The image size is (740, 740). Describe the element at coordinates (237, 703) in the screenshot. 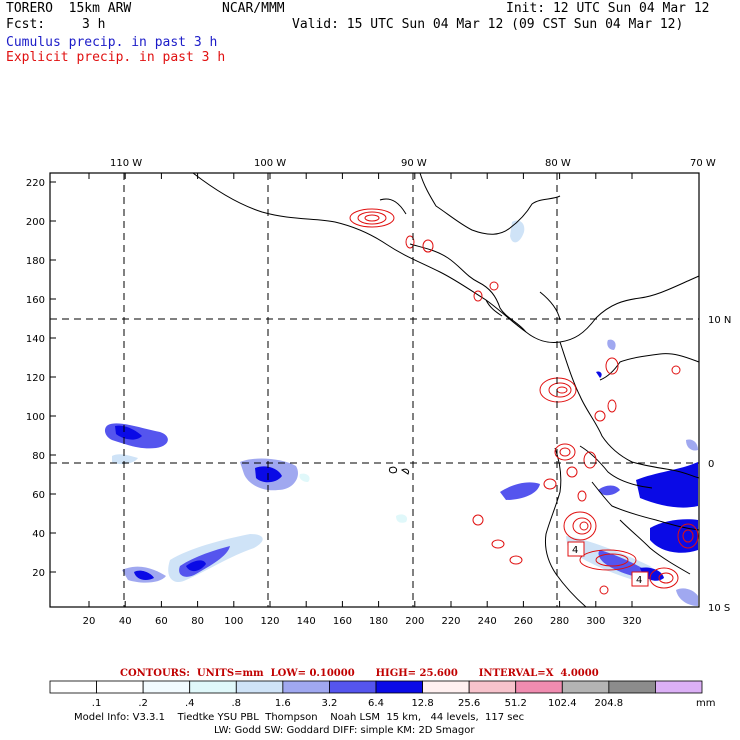

I see `colorbar-label: .8` at that location.